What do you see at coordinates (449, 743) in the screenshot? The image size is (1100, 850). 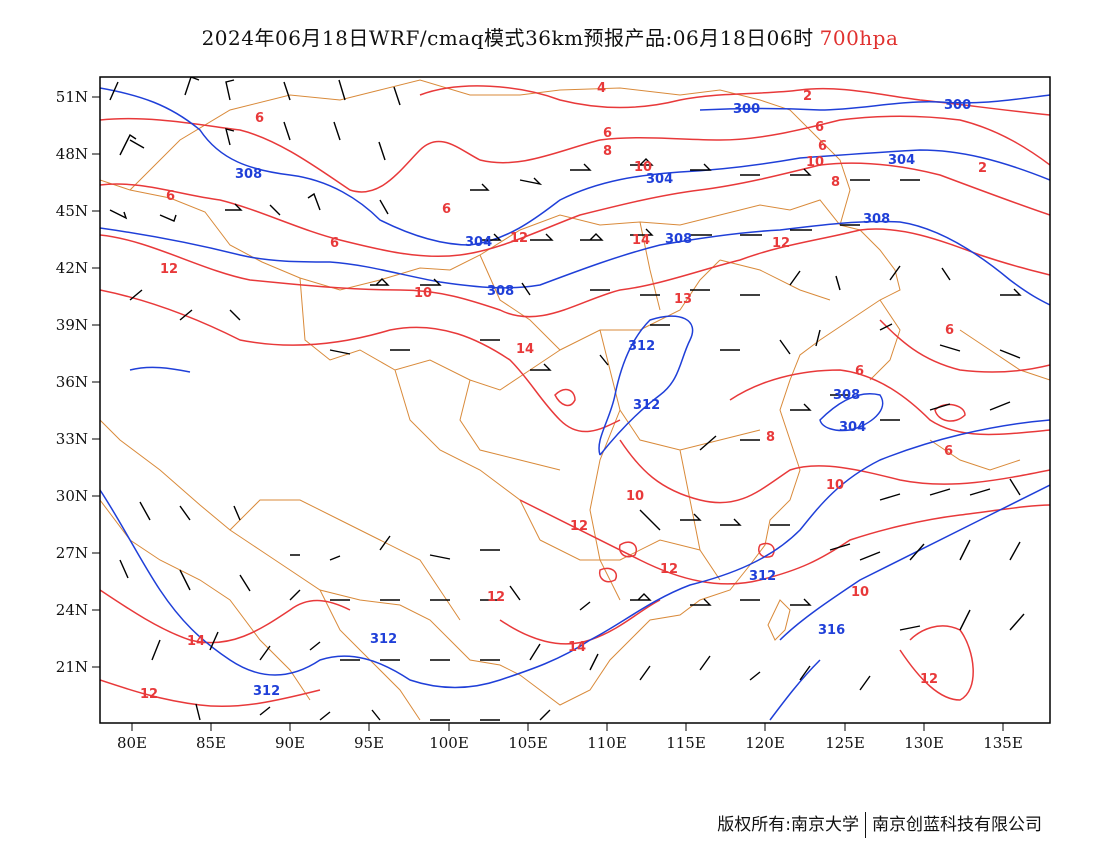 I see `lon-label: 100E` at bounding box center [449, 743].